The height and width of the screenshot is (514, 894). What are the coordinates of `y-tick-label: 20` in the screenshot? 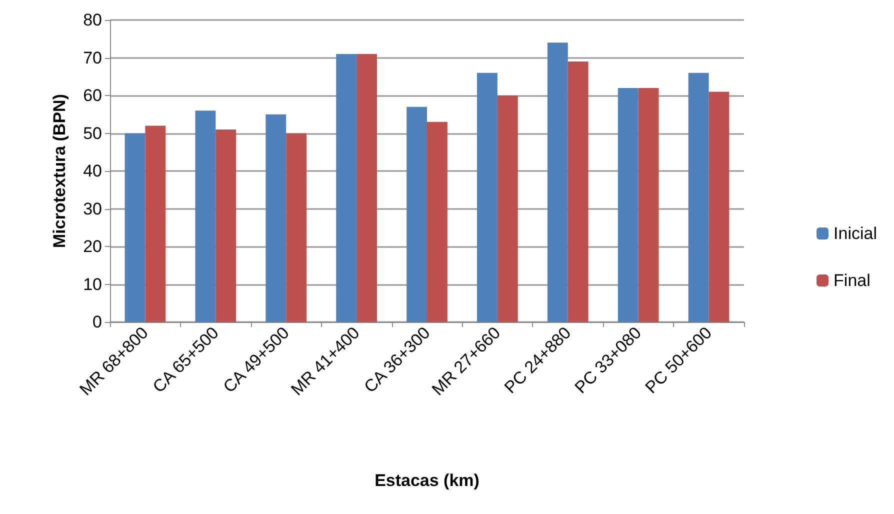 It's located at (92, 246).